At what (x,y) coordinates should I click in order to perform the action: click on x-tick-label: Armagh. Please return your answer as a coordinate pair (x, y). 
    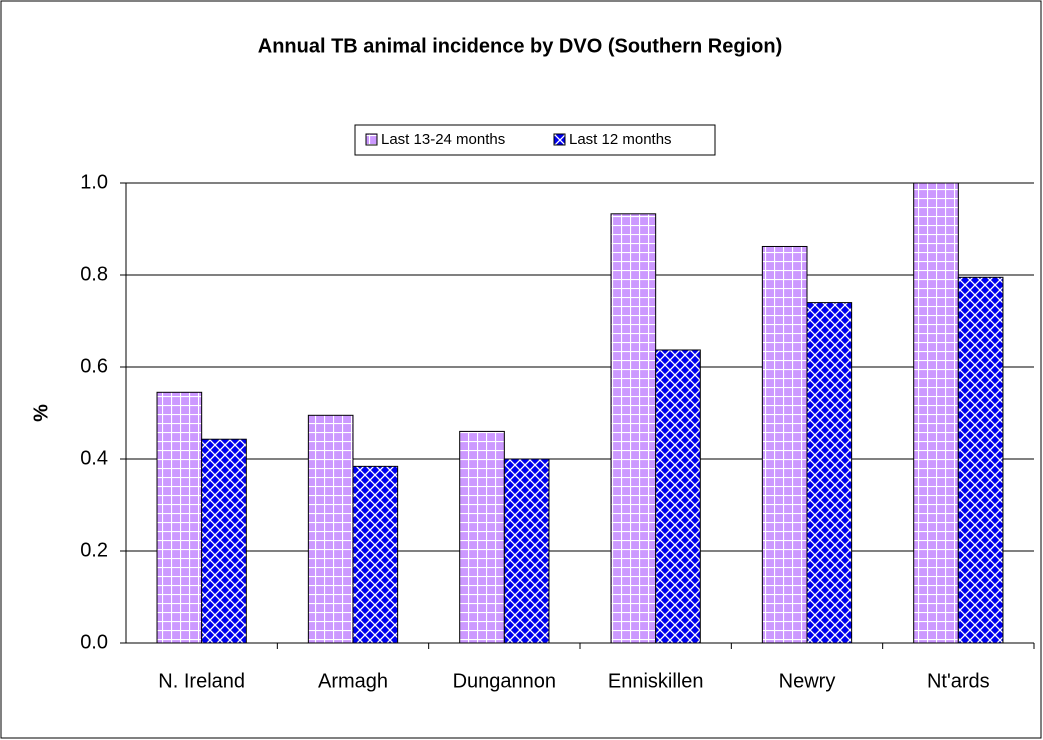
    Looking at the image, I should click on (353, 681).